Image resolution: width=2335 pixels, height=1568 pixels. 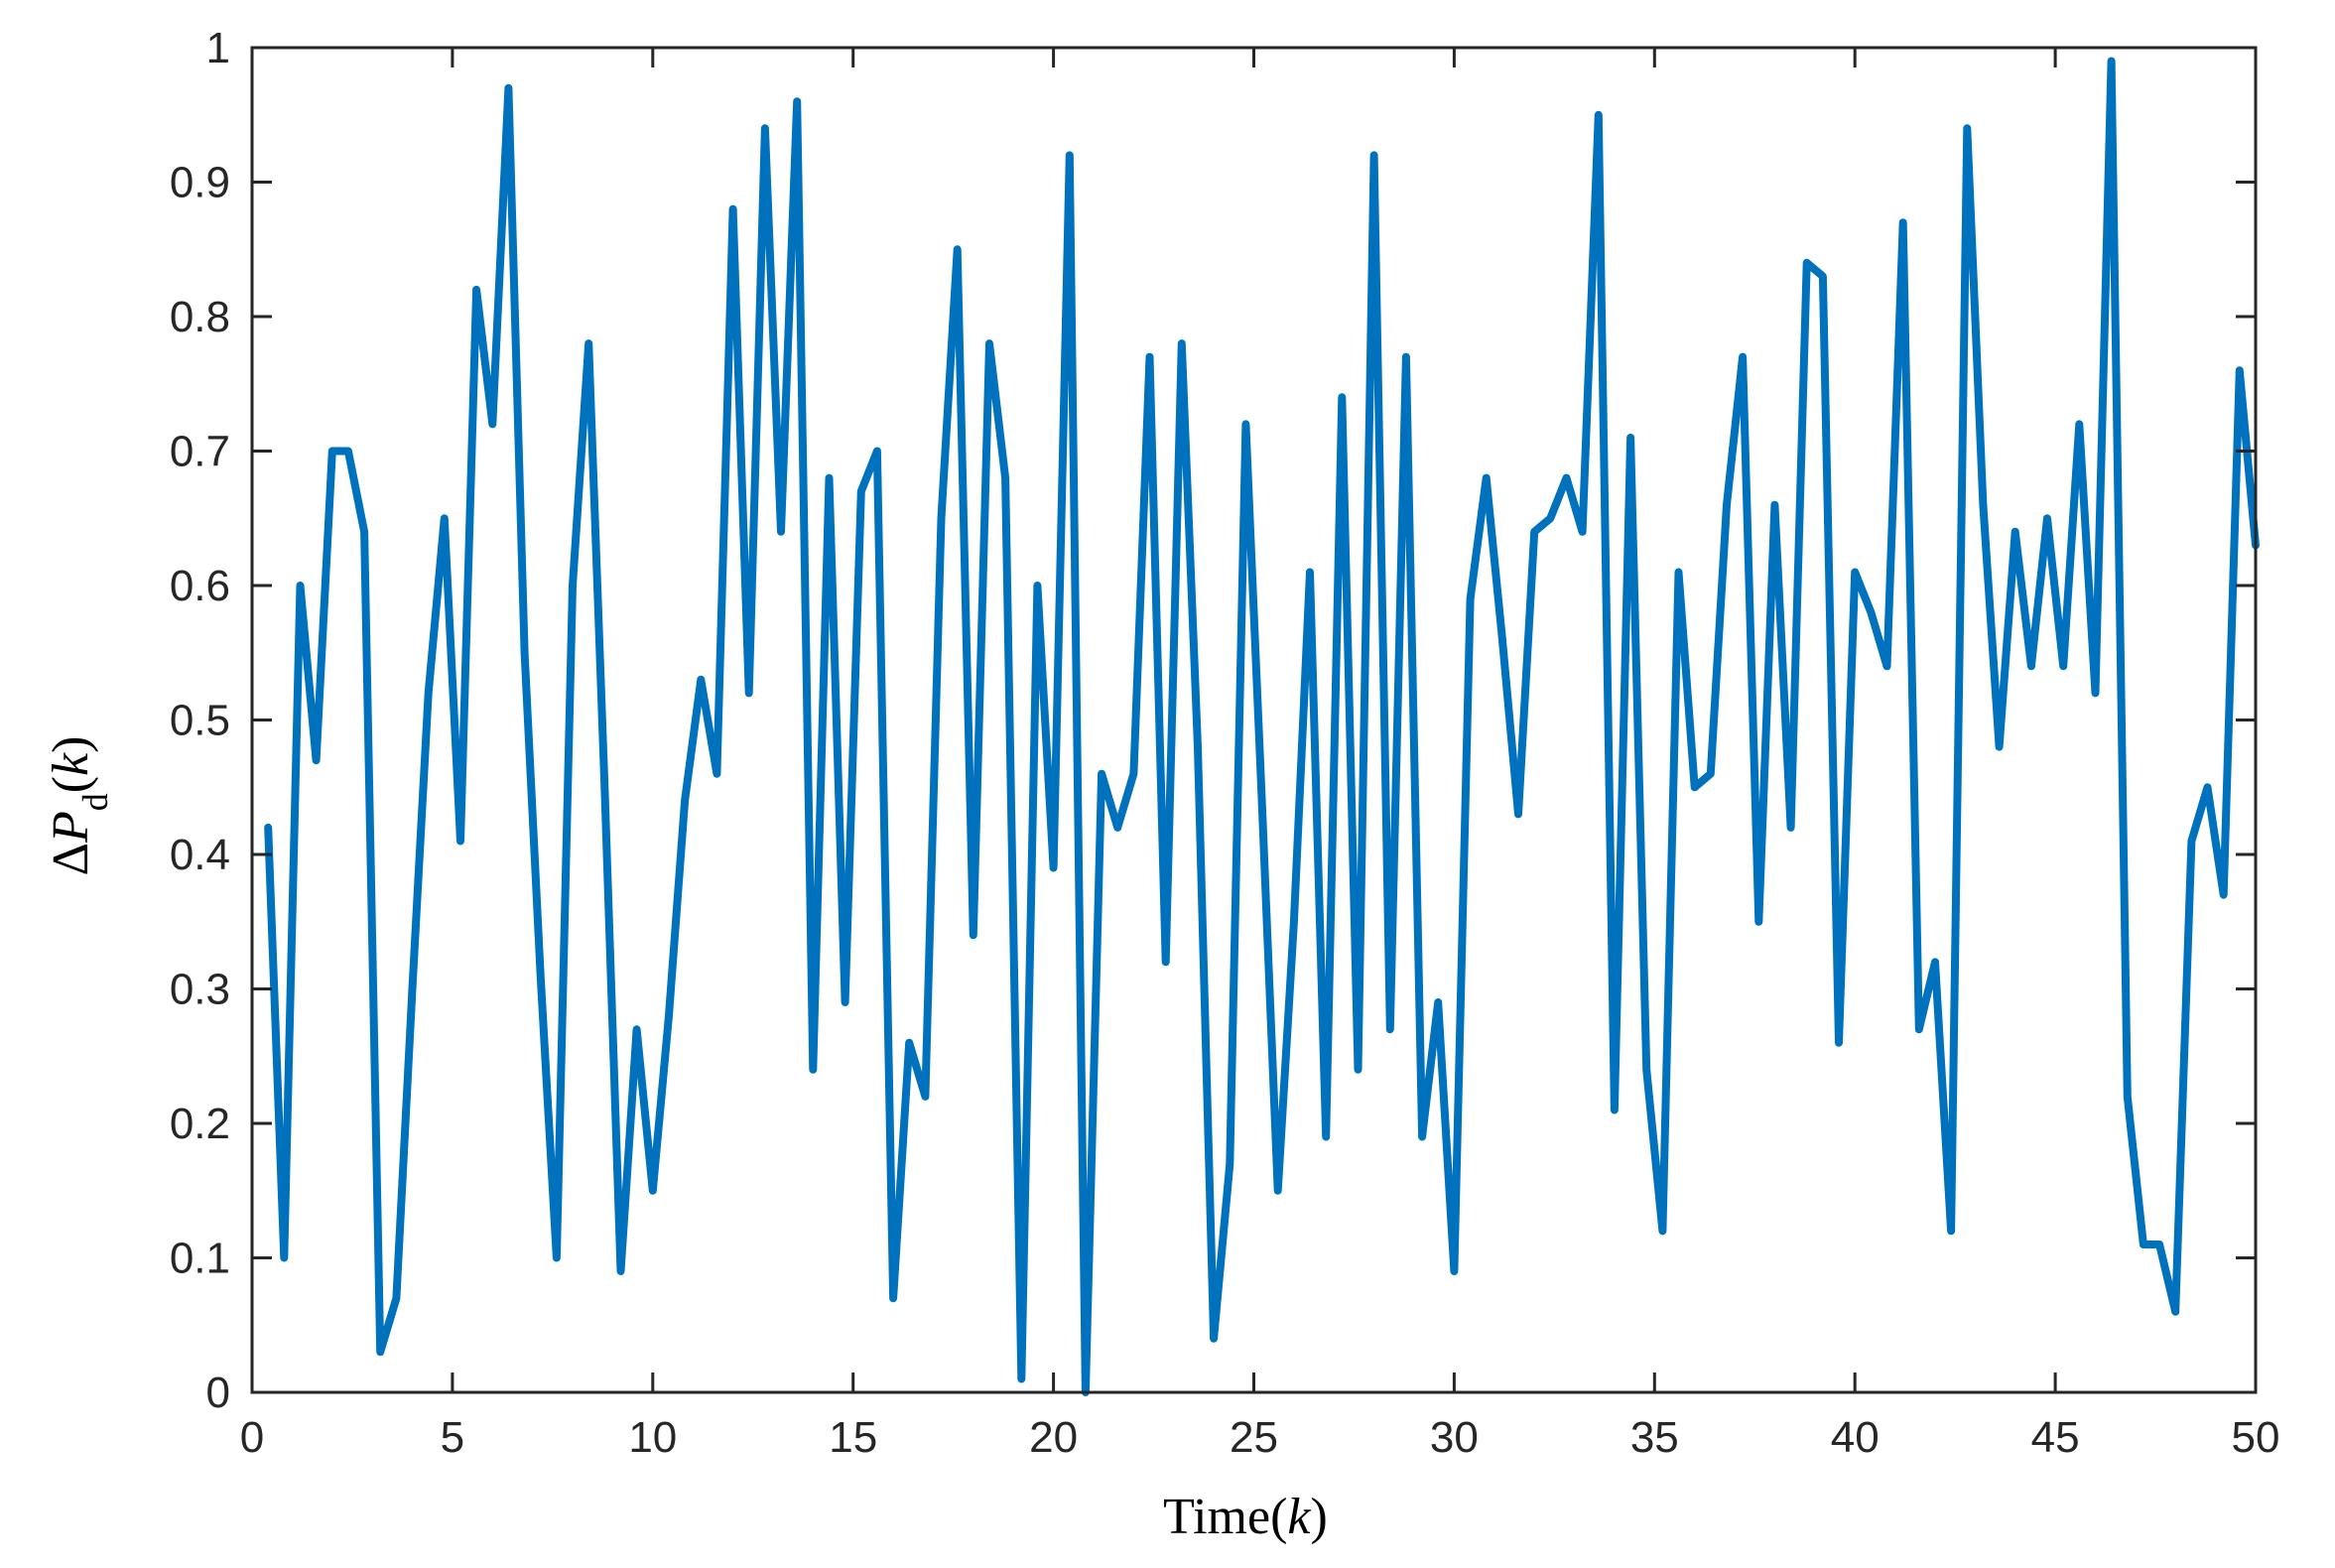 What do you see at coordinates (652, 1437) in the screenshot?
I see `x-tick-label: 10` at bounding box center [652, 1437].